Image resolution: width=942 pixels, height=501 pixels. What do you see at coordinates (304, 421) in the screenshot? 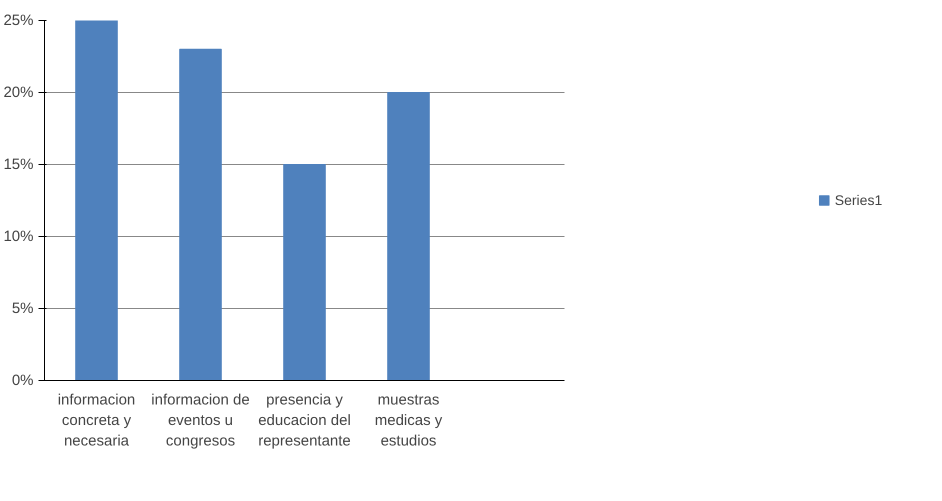
I see `x-tick-label: presencia y educacion del representante` at bounding box center [304, 421].